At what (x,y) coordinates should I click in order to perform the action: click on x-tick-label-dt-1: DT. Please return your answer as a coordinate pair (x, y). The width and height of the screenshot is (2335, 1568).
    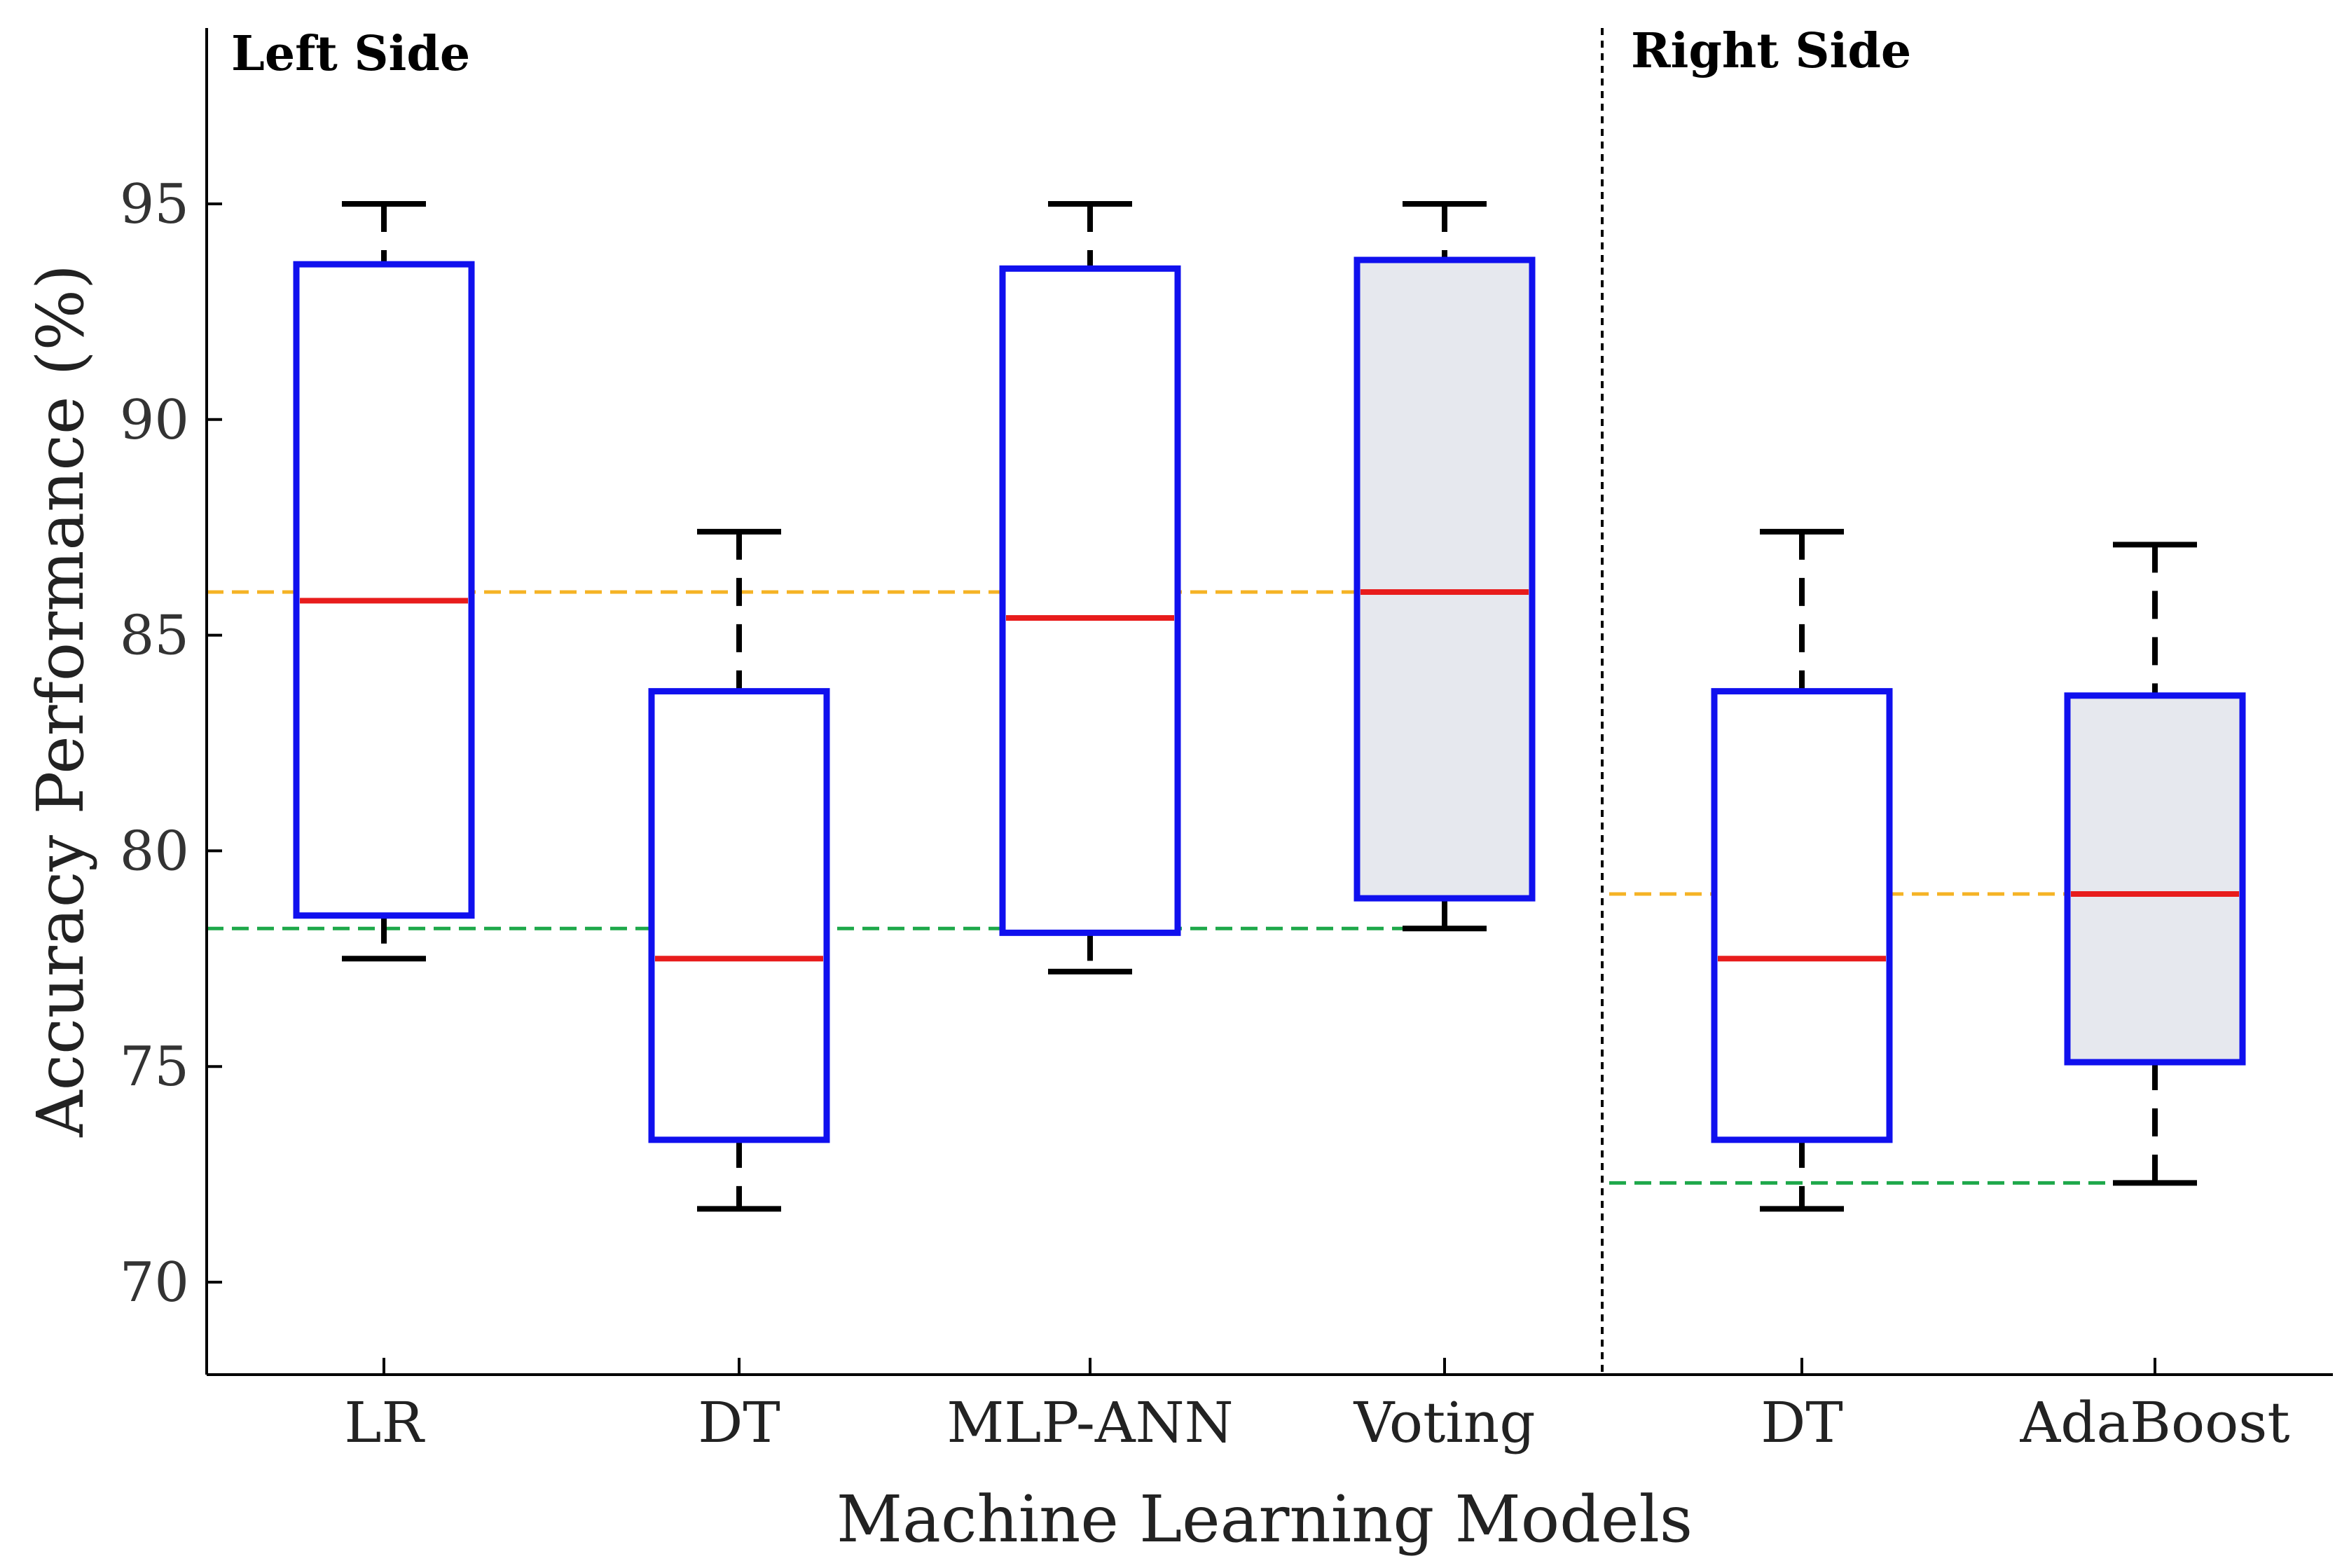
    Looking at the image, I should click on (739, 1422).